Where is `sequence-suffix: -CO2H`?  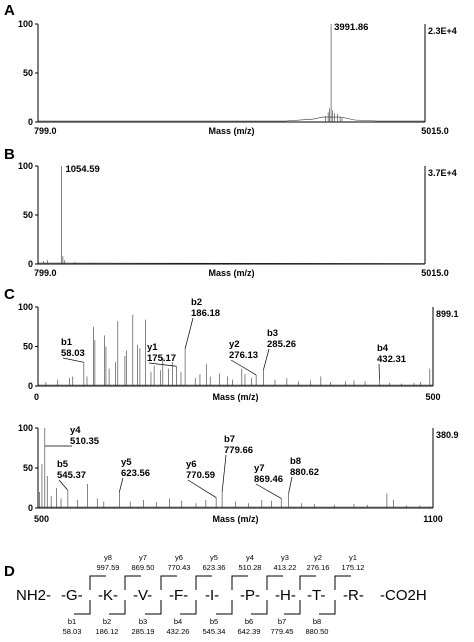
sequence-suffix: -CO2H is located at coordinates (403, 595).